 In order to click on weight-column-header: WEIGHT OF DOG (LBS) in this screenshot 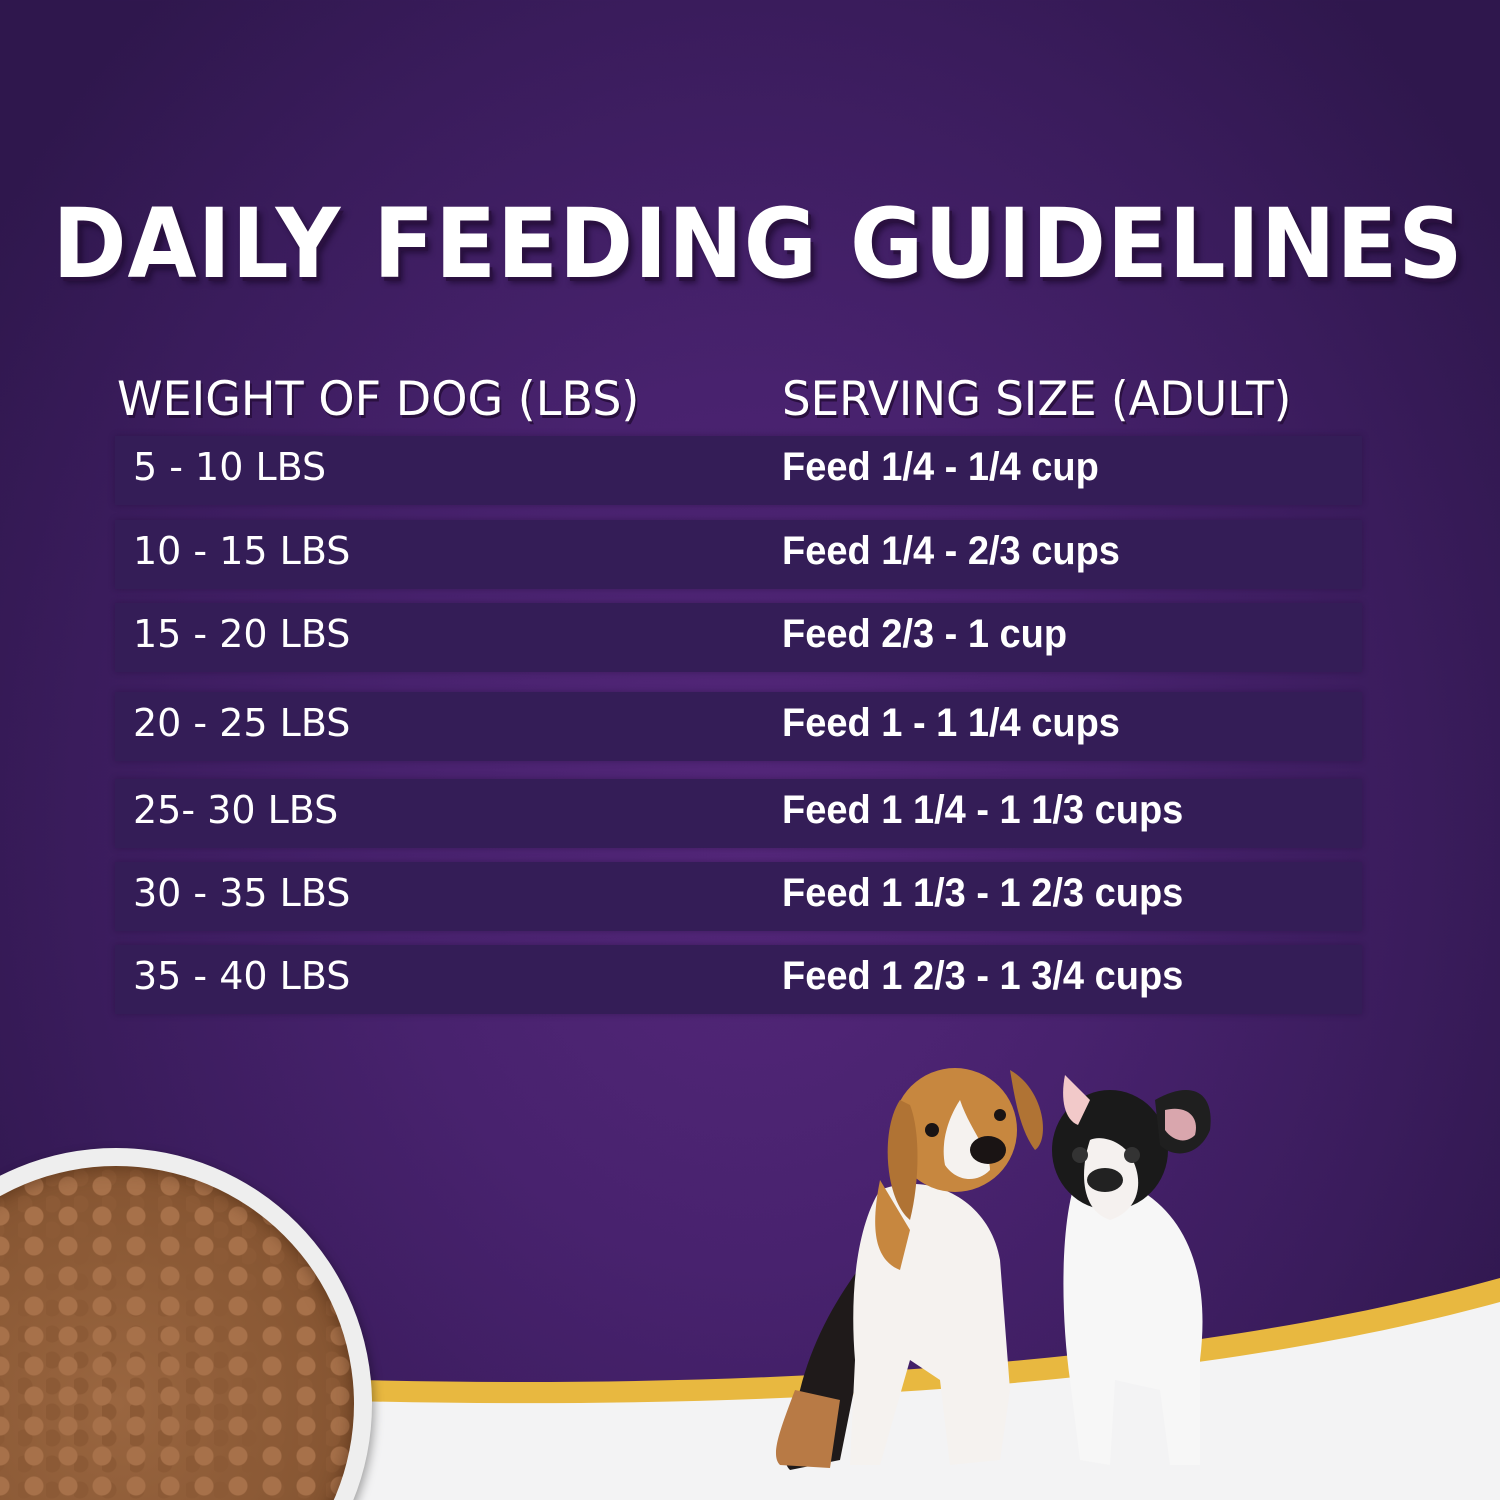, I will do `click(378, 399)`.